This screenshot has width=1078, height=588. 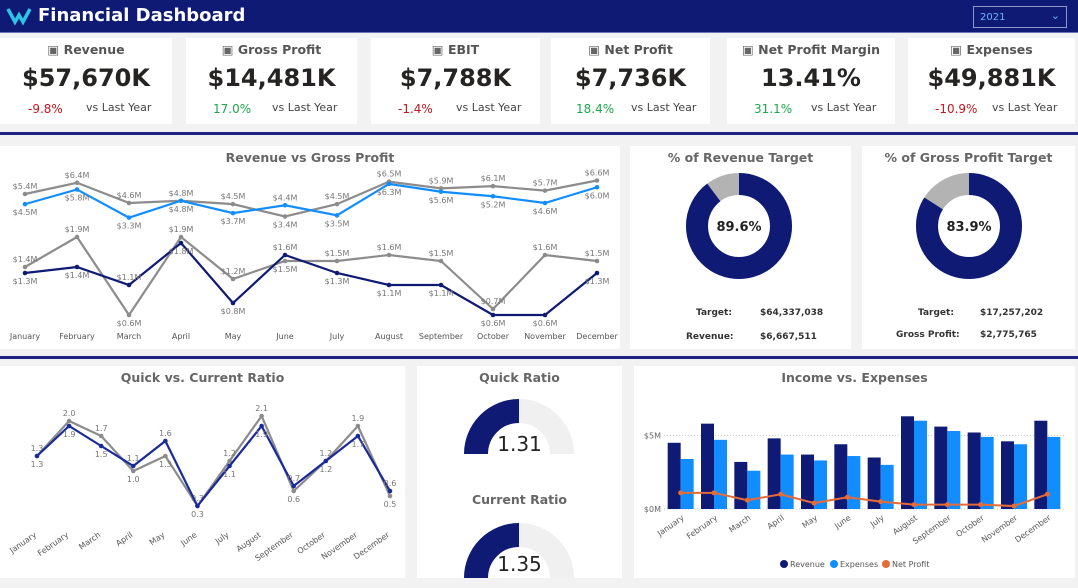 I want to click on data-label: $1.2M, so click(x=233, y=271).